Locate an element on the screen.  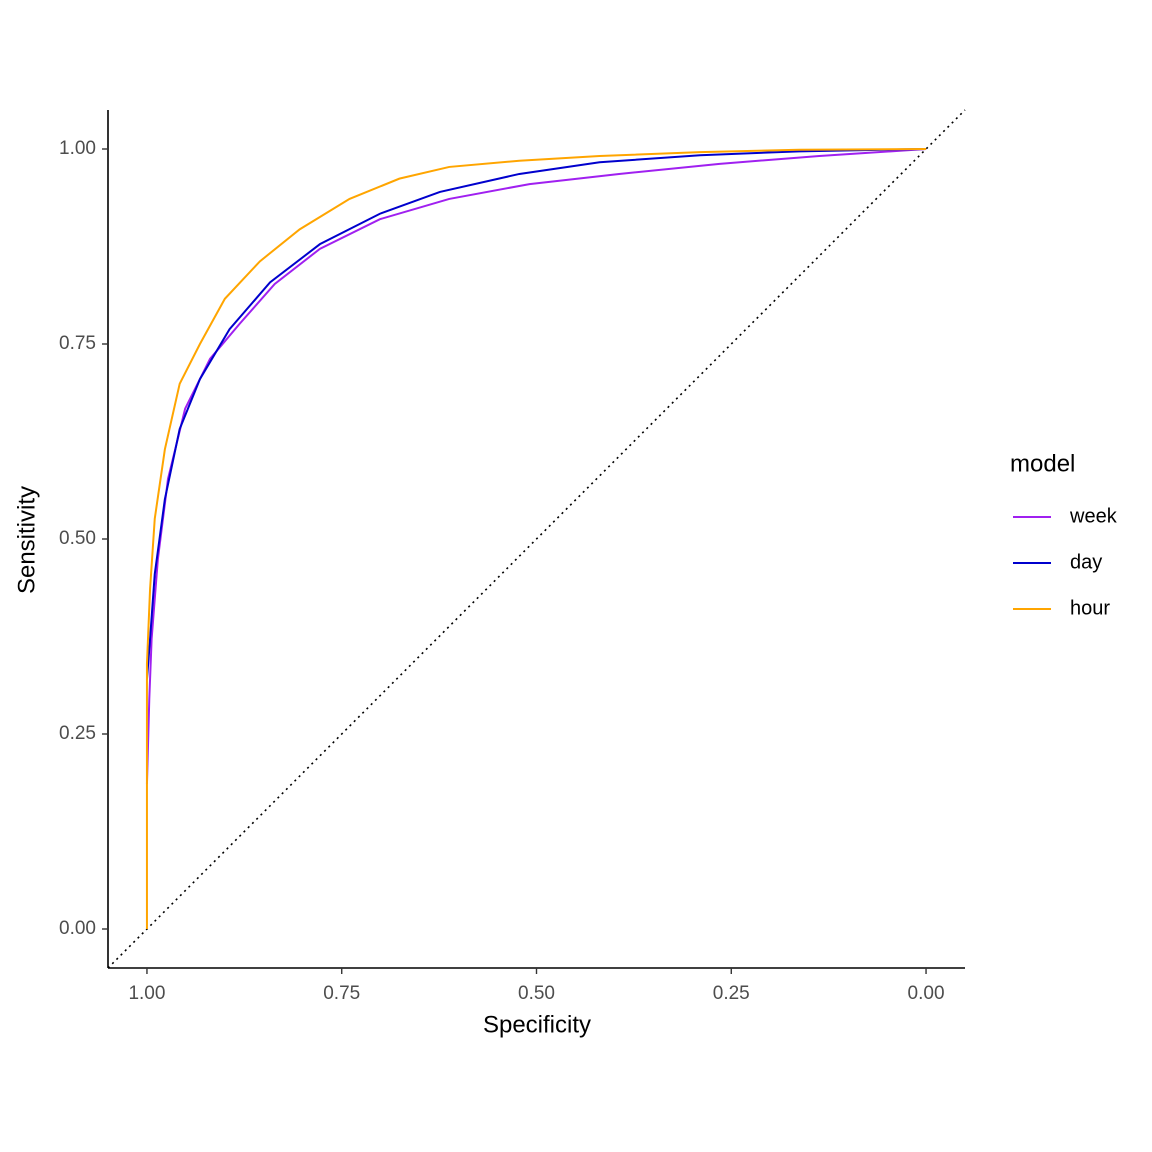
x-tick-label: 0.00 is located at coordinates (926, 993).